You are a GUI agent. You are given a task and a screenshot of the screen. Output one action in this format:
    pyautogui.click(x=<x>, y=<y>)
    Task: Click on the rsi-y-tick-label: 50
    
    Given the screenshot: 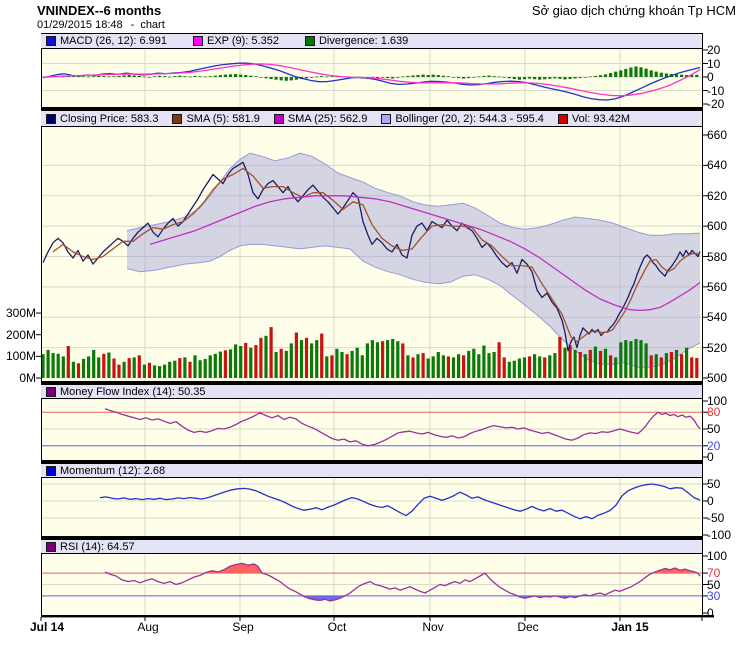 What is the action you would take?
    pyautogui.click(x=714, y=584)
    